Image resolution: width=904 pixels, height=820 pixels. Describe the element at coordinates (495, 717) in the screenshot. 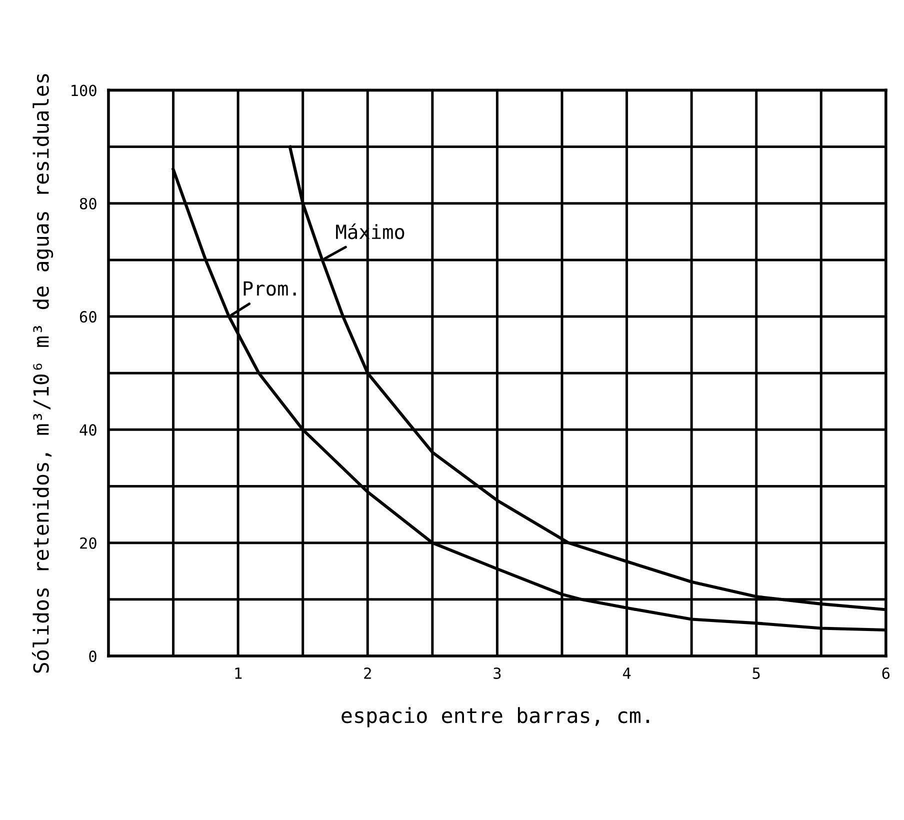

I see `x-axis-title: espacio entre barras, cm.` at that location.